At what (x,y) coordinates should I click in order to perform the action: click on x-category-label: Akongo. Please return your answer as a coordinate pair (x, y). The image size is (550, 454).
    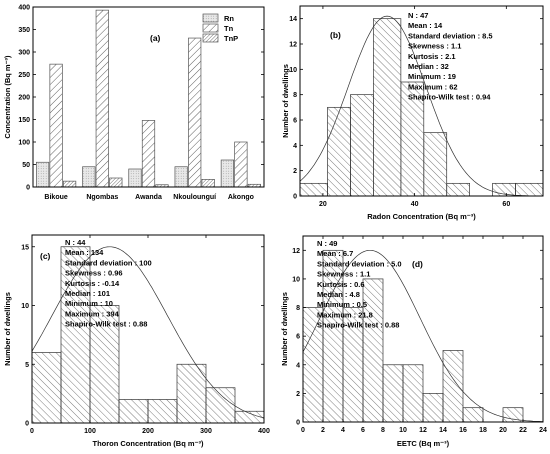
    Looking at the image, I should click on (241, 197).